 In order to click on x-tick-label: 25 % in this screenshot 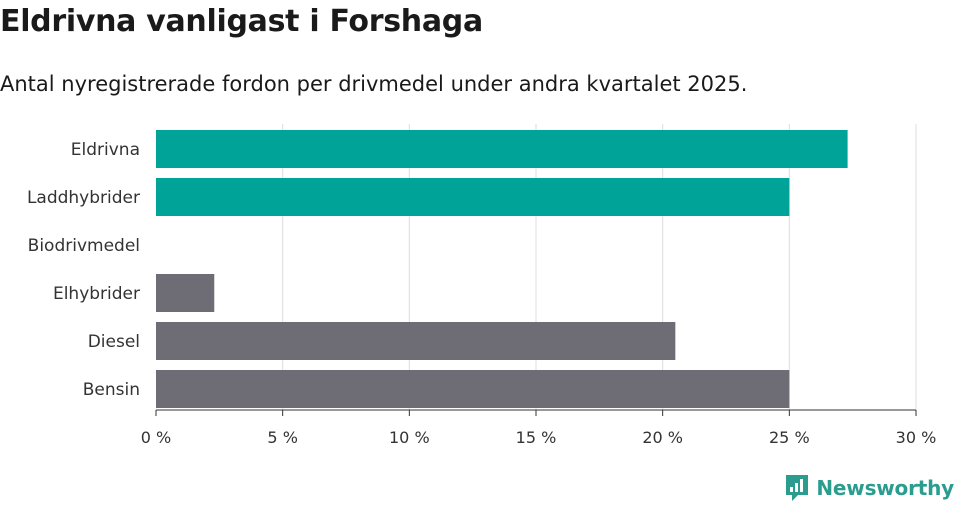, I will do `click(789, 437)`.